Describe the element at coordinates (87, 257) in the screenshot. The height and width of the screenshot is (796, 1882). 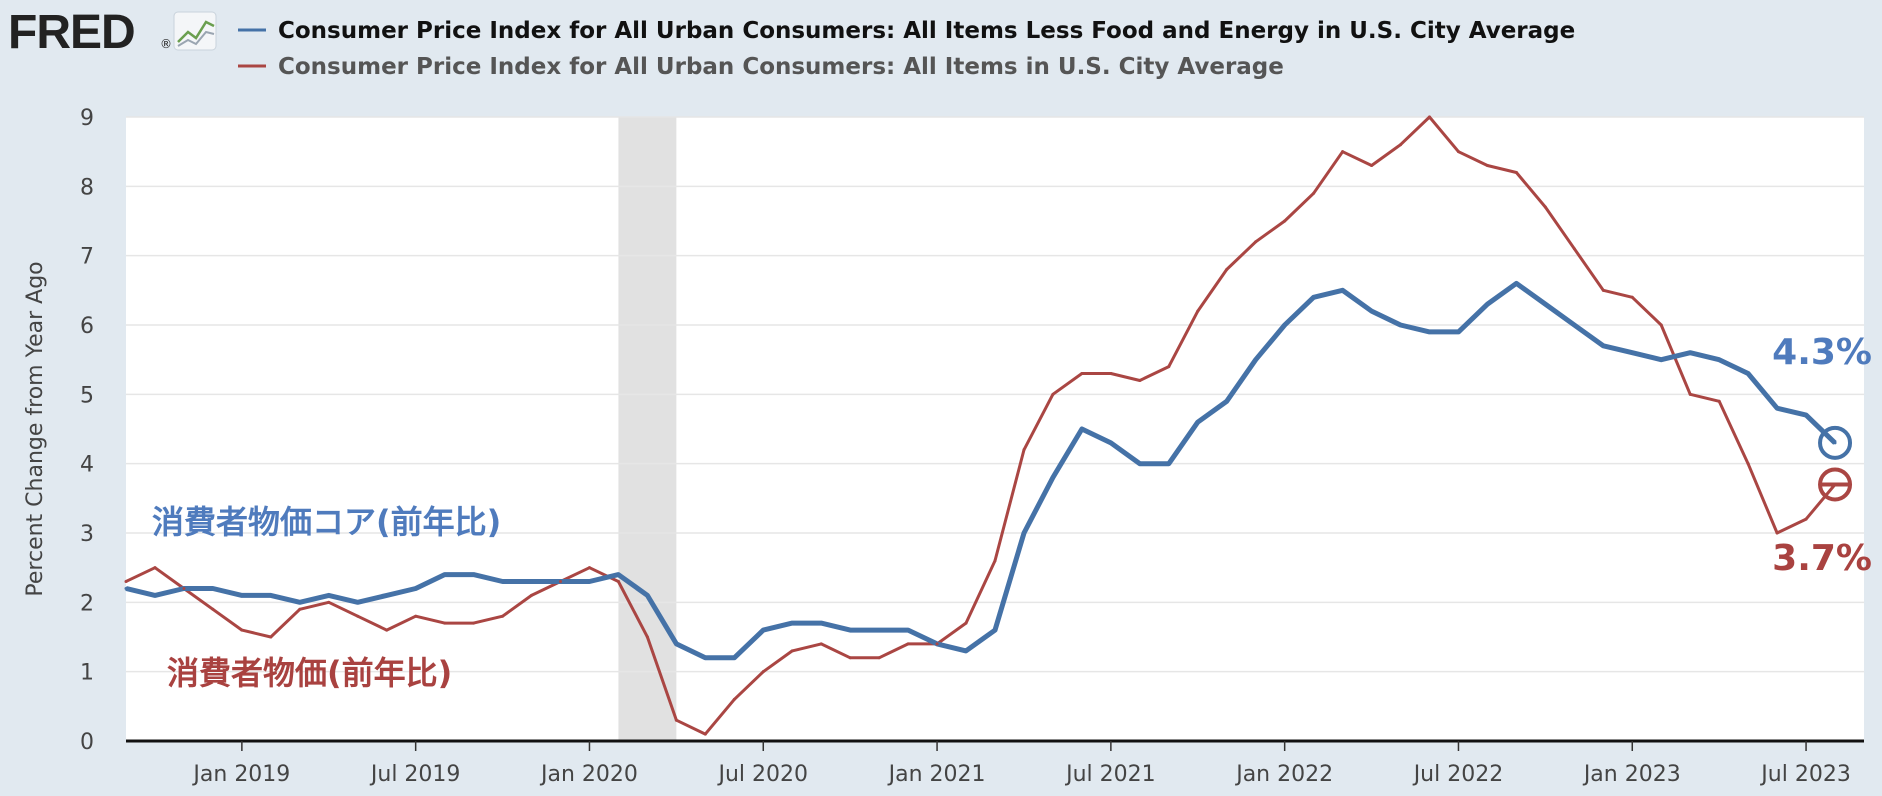
I see `y-tick-label: 7` at that location.